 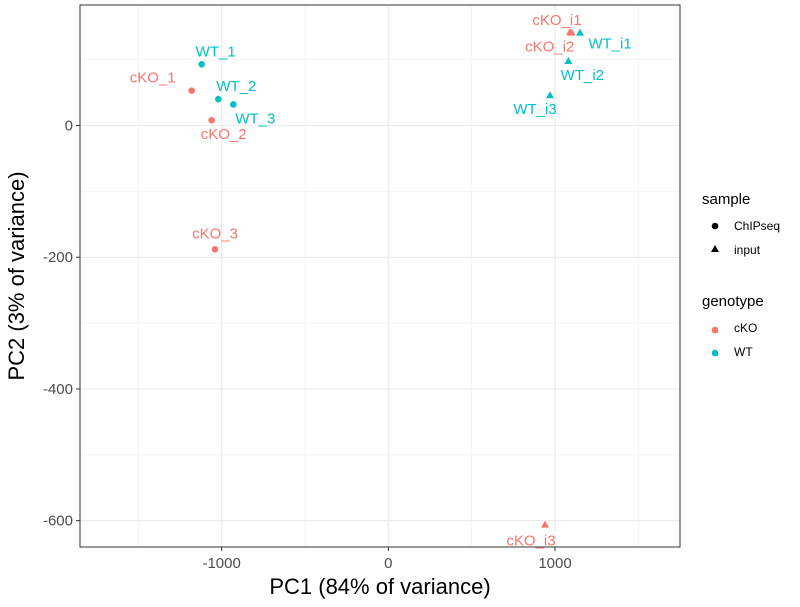 What do you see at coordinates (757, 226) in the screenshot?
I see `legend-chipseq-label: ChIPseq` at bounding box center [757, 226].